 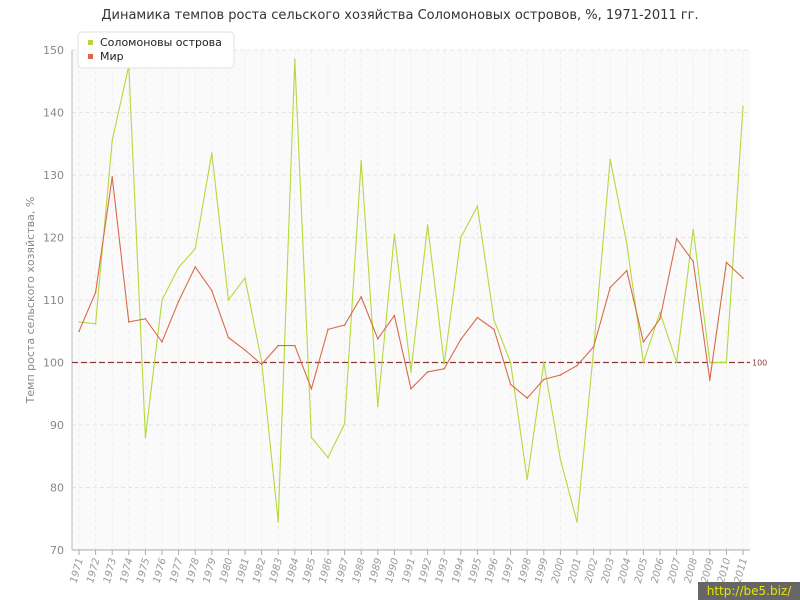 What do you see at coordinates (724, 570) in the screenshot?
I see `x-tick-label: 2010` at bounding box center [724, 570].